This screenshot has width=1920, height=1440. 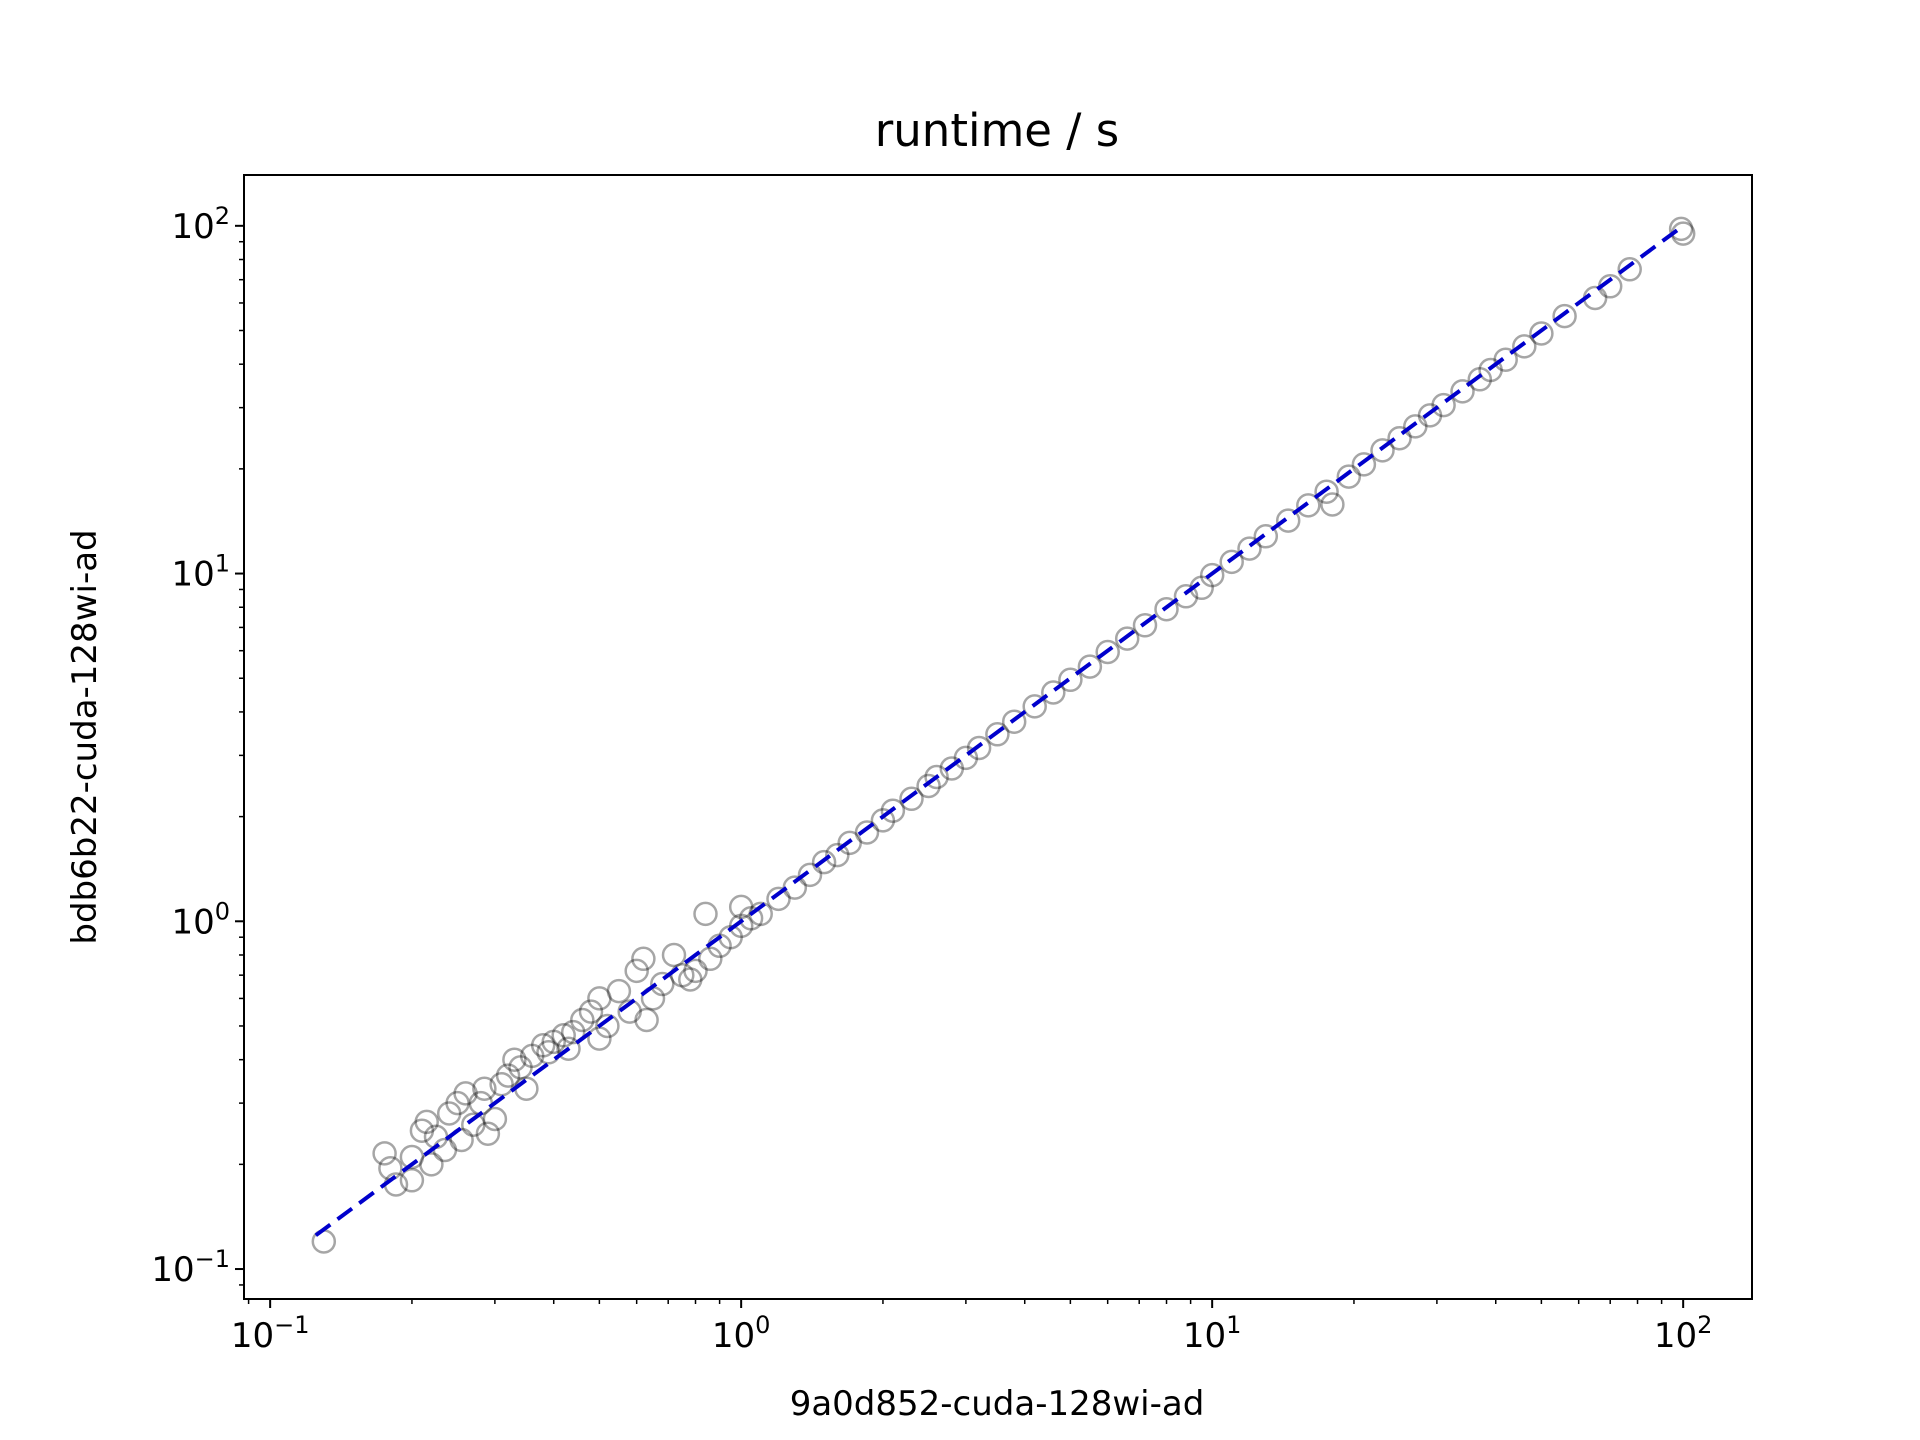 What do you see at coordinates (85, 736) in the screenshot?
I see `y-axis-label: bdb6b22-cuda-128wi-ad` at bounding box center [85, 736].